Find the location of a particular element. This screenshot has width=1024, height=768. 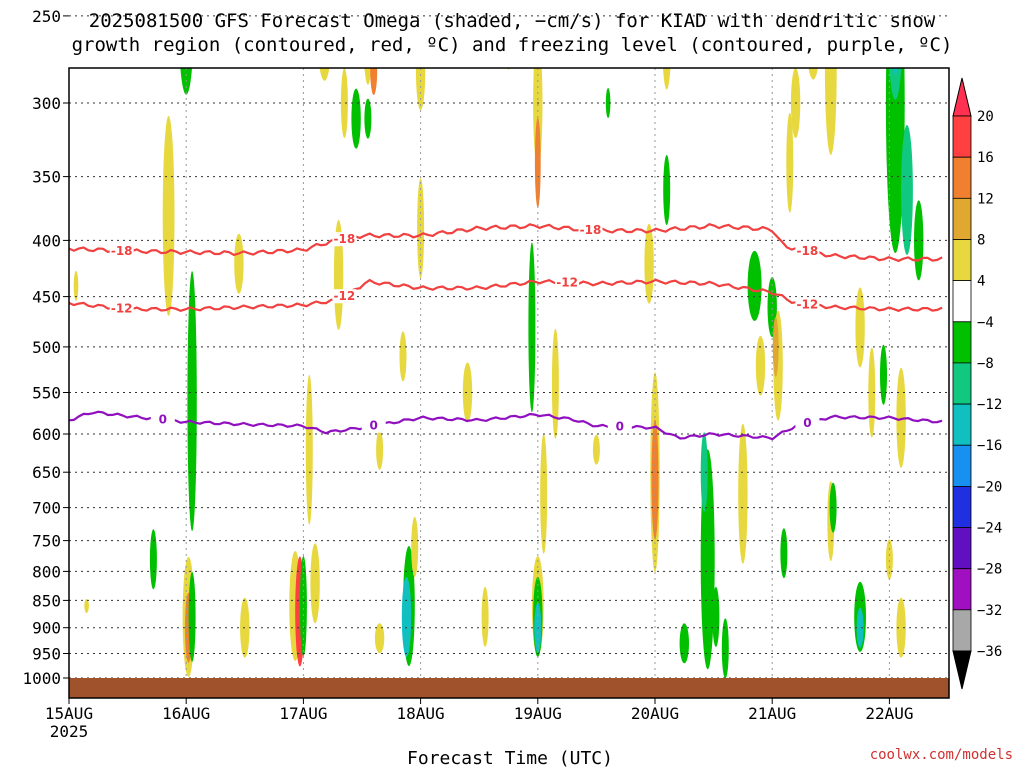

y-tick-label: 950 is located at coordinates (46, 654).